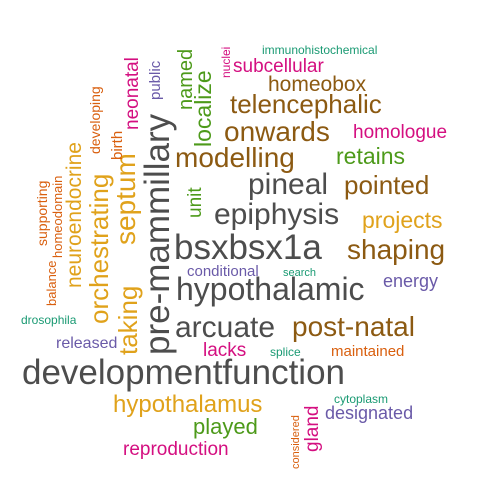  What do you see at coordinates (248, 247) in the screenshot?
I see `word-bsxbsx1a: bsxbsx1a` at bounding box center [248, 247].